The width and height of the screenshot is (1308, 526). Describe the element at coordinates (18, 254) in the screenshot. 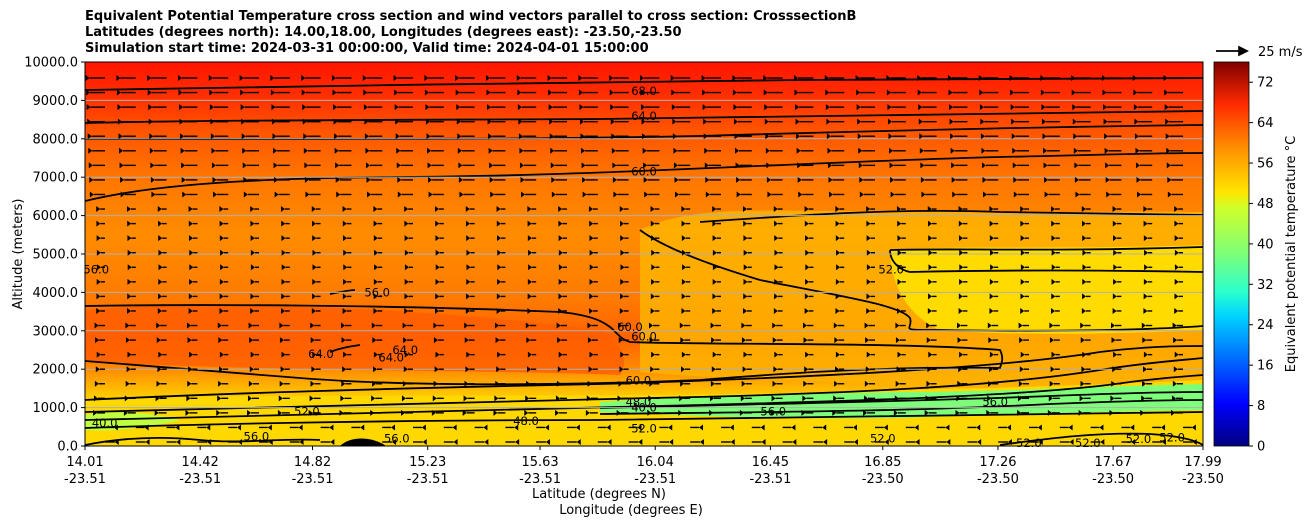

I see `y-axis-label: Altitude (meters)` at that location.